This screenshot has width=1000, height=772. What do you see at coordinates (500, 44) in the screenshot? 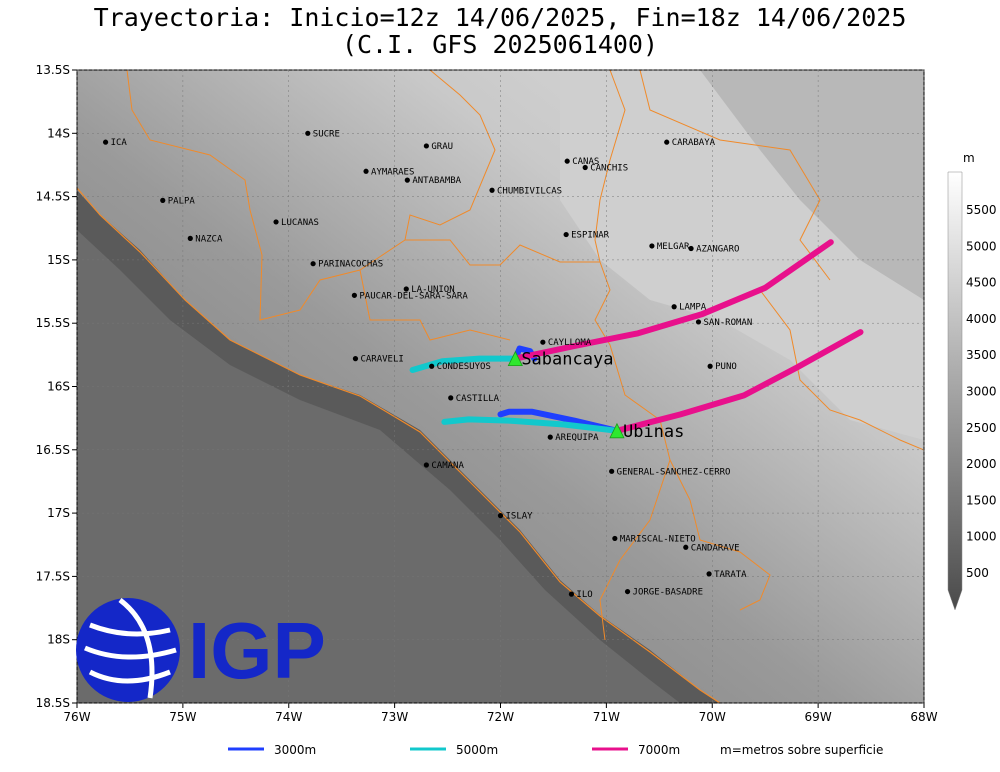
I see `map-subtitle: (C.I. GFS 2025061400)` at bounding box center [500, 44].